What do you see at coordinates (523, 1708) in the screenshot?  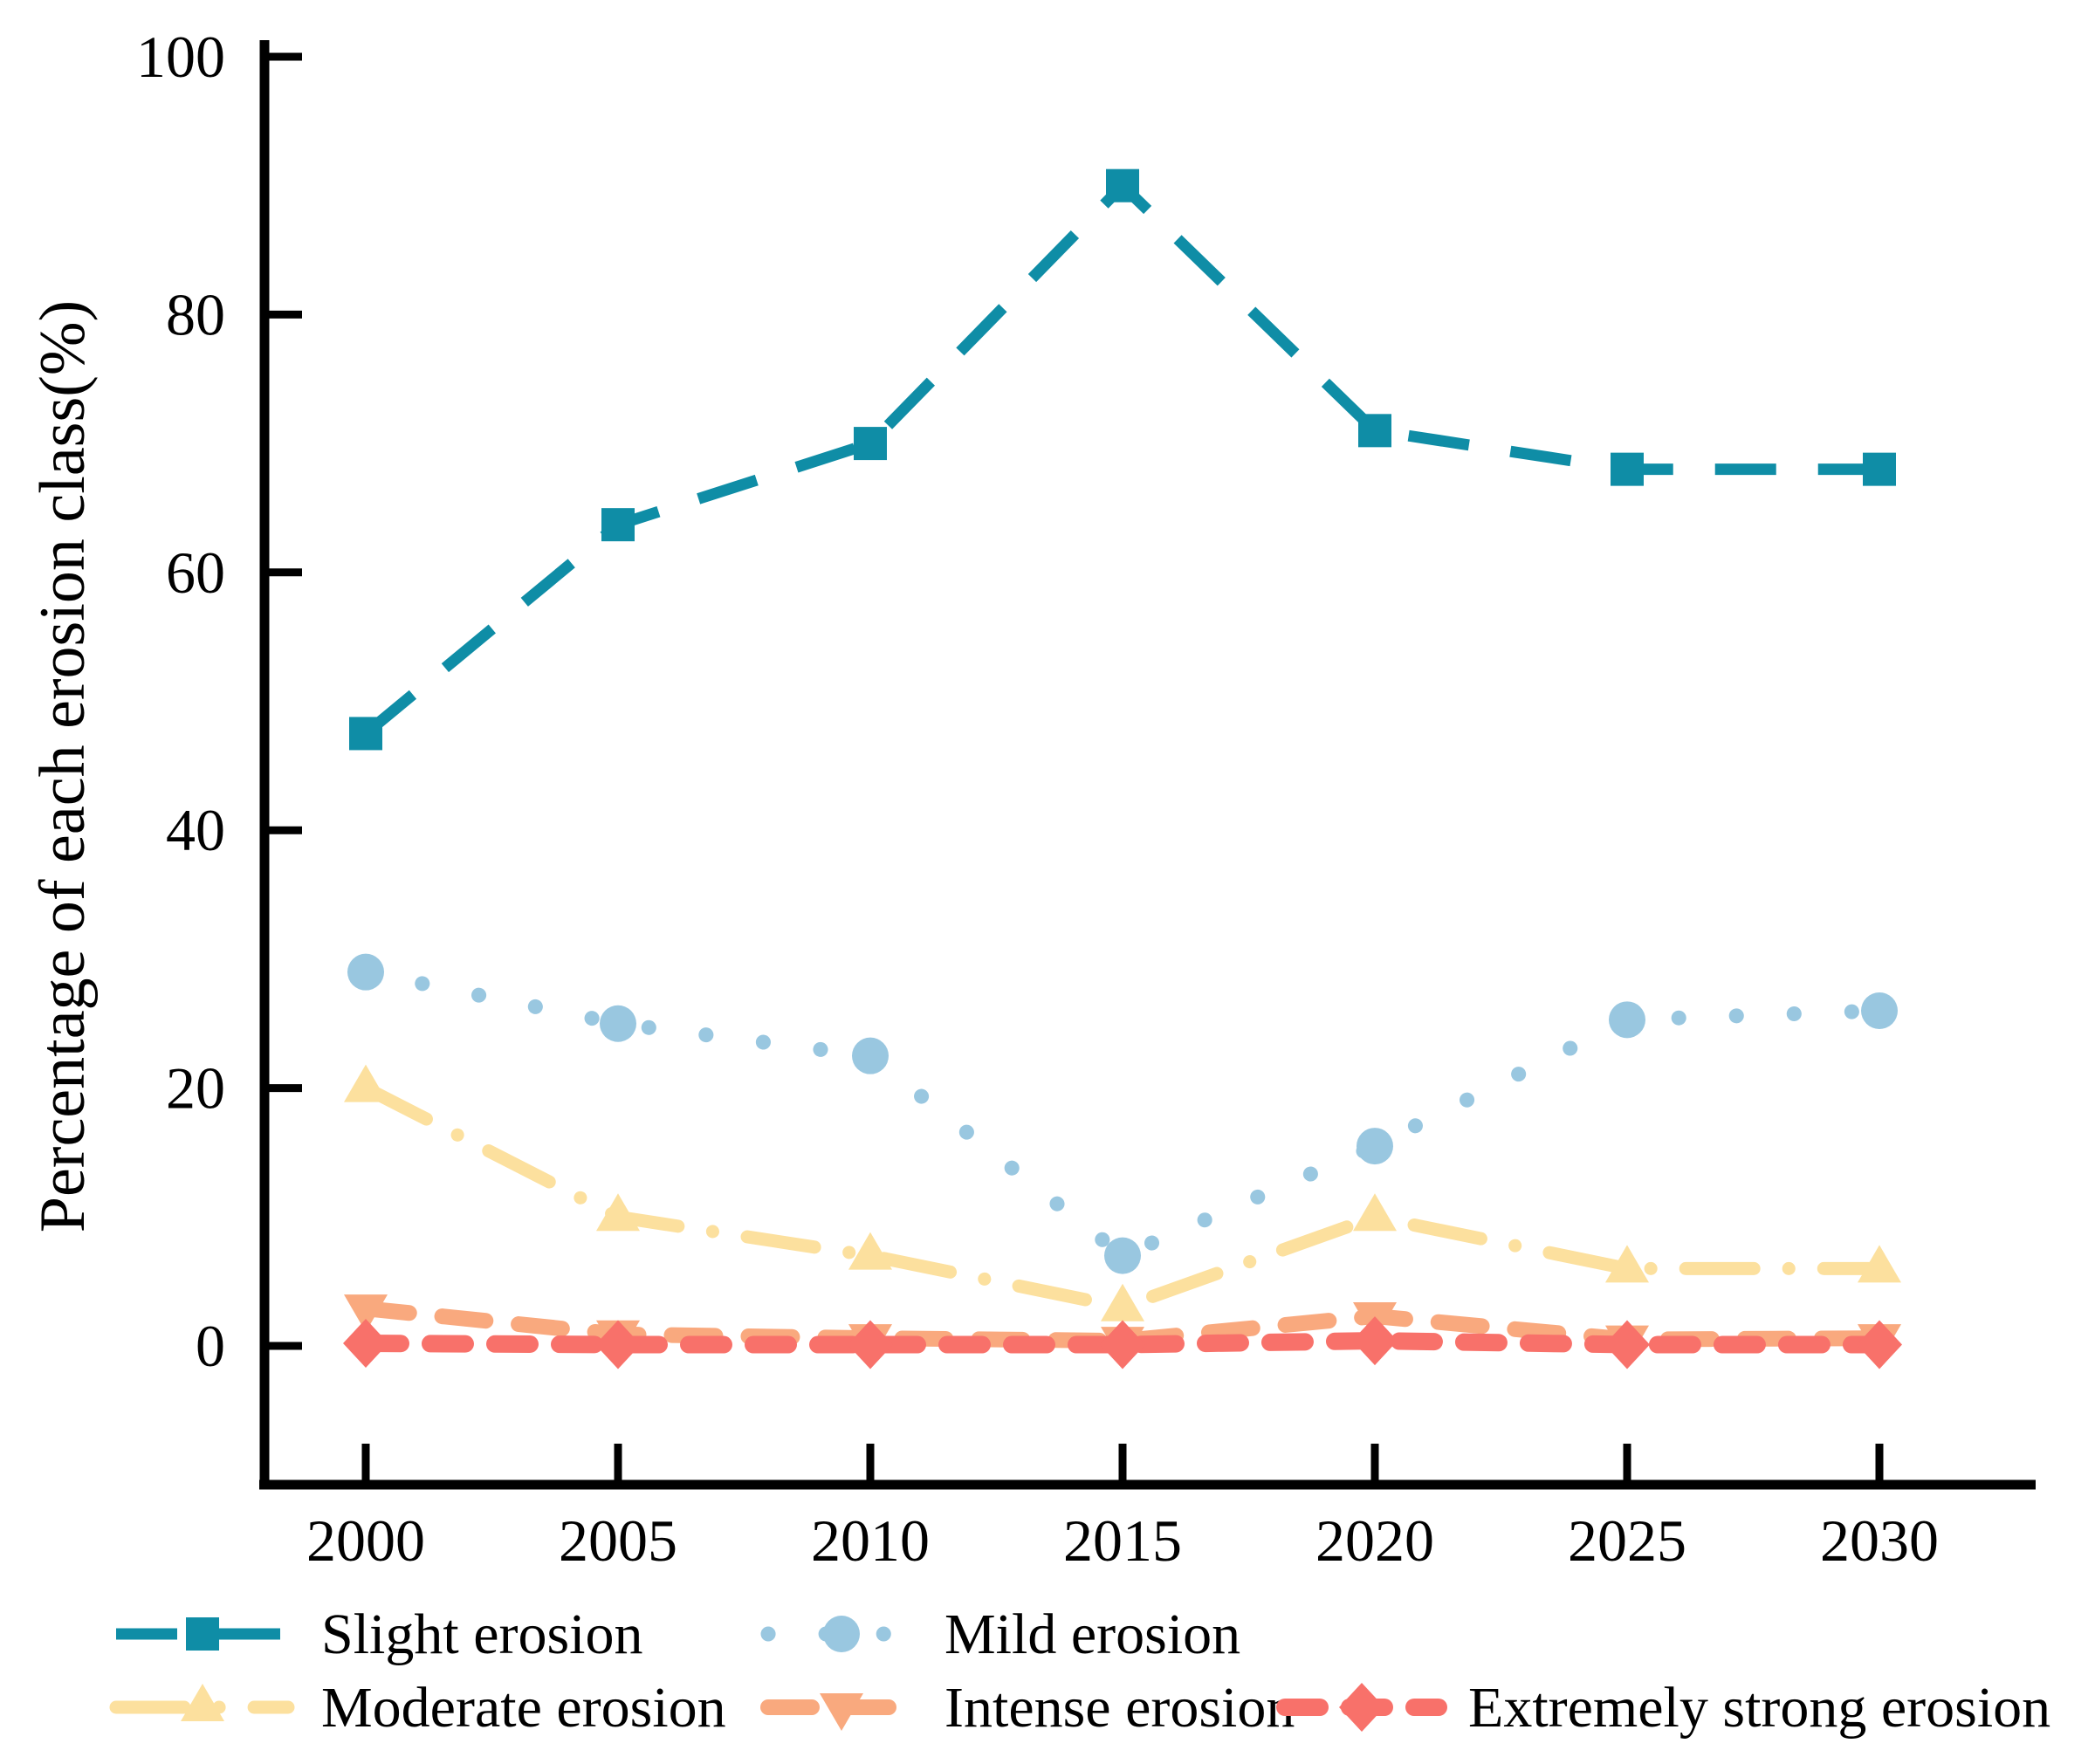 I see `legend-label: Moderate erosion` at bounding box center [523, 1708].